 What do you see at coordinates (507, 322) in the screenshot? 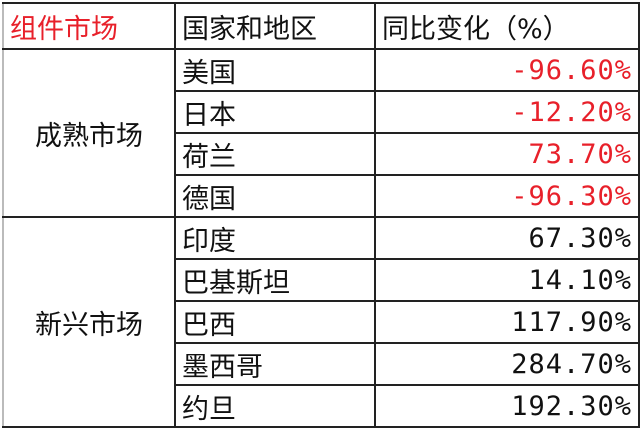
I see `change-cell: 117.90%` at bounding box center [507, 322].